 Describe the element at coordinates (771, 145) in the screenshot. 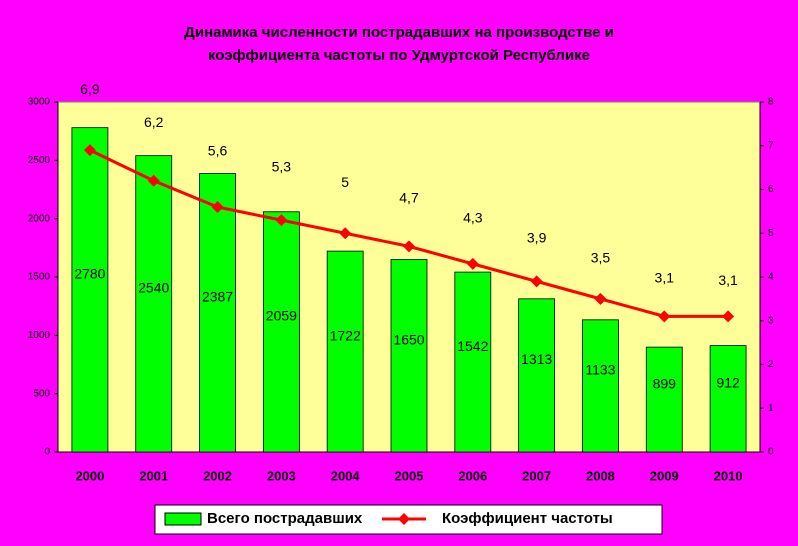

I see `y2-tick-label: 7` at that location.